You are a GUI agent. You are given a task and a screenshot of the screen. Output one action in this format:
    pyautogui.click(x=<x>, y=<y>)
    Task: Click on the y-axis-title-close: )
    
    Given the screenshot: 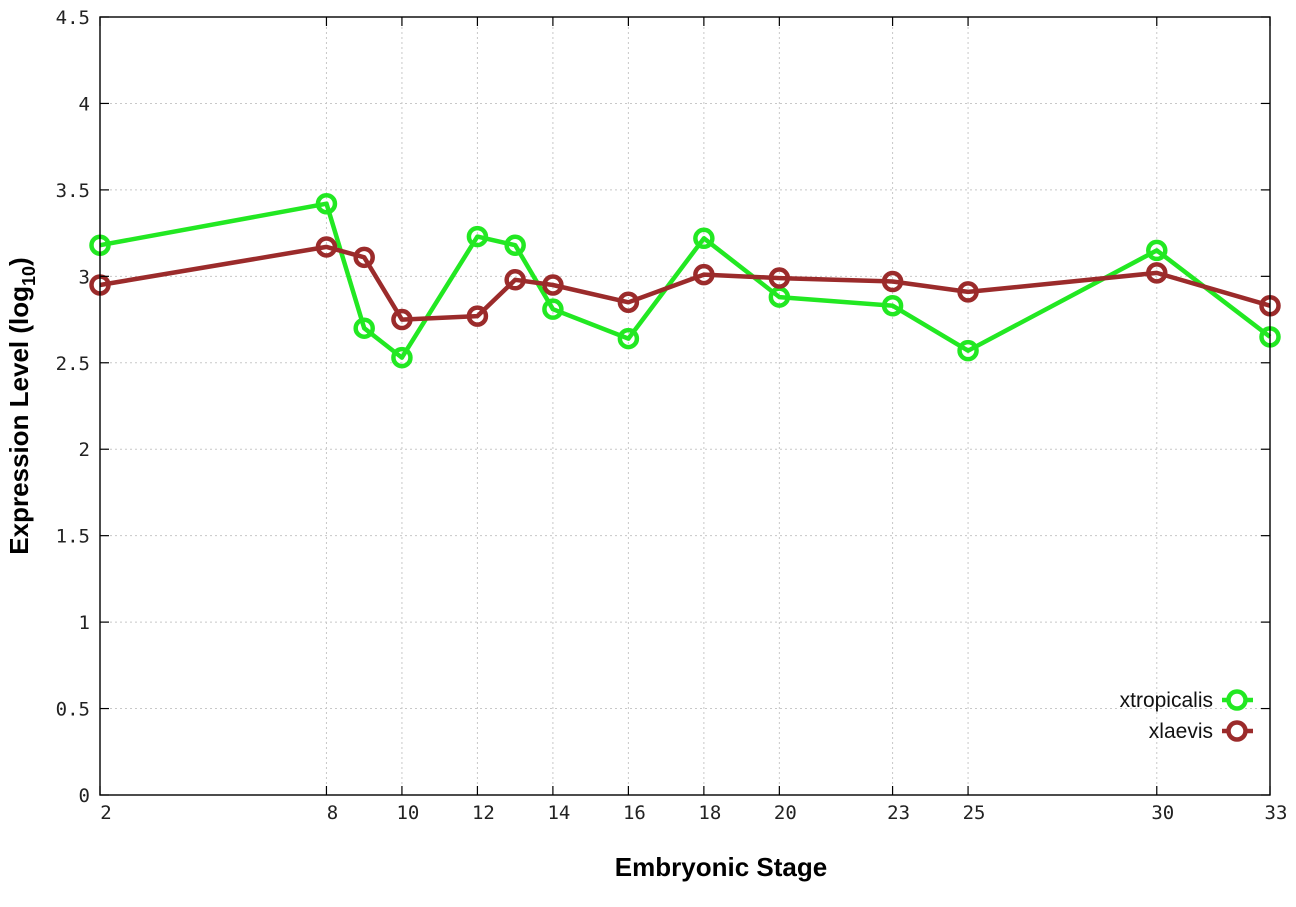 What is the action you would take?
    pyautogui.click(x=19, y=261)
    